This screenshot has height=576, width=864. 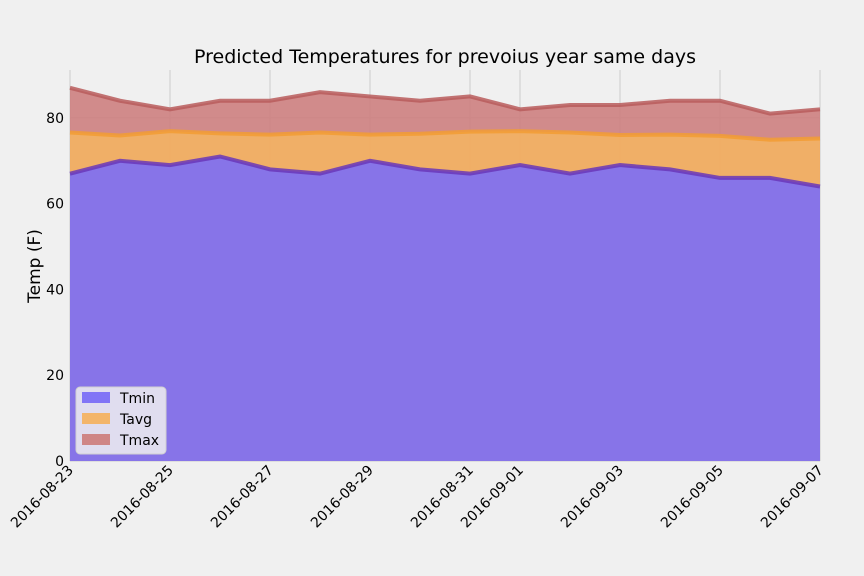 What do you see at coordinates (35, 266) in the screenshot?
I see `y-axis-label: Temp (F)` at bounding box center [35, 266].